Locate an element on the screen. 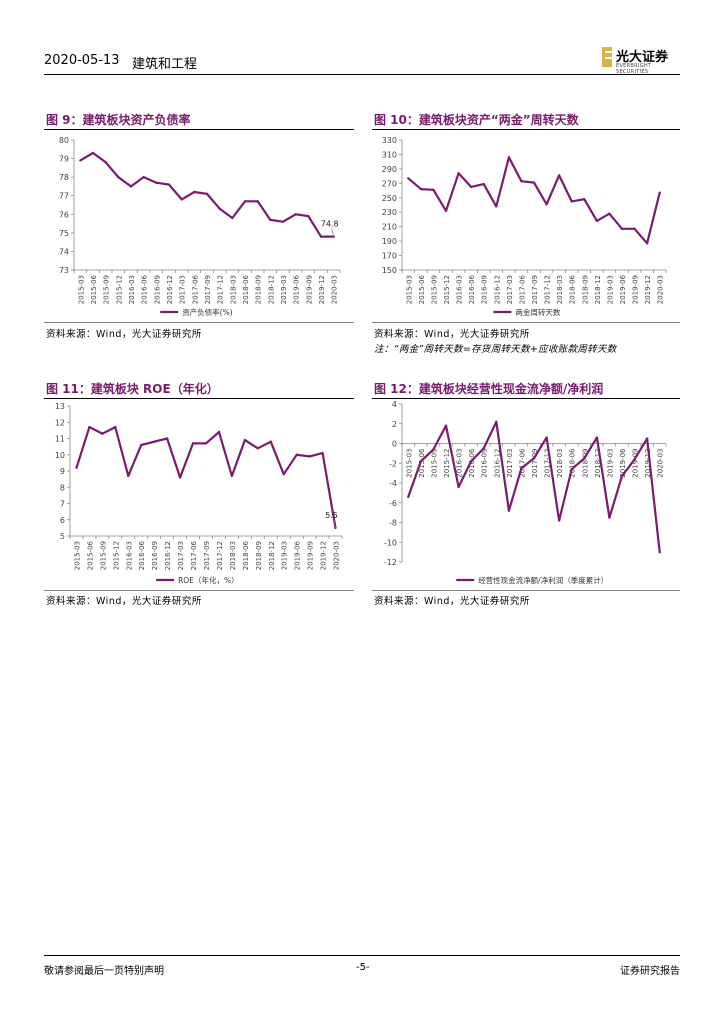 The height and width of the screenshot is (1024, 724). legend-label: 经营性现金流净额/净利润（季度累计） is located at coordinates (543, 580).